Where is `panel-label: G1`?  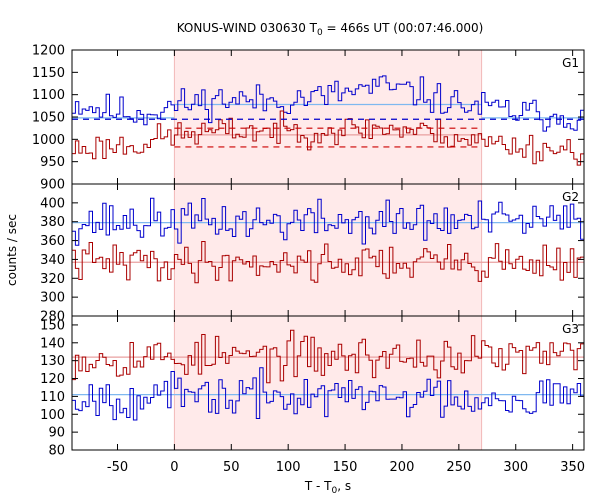 panel-label: G1 is located at coordinates (570, 63).